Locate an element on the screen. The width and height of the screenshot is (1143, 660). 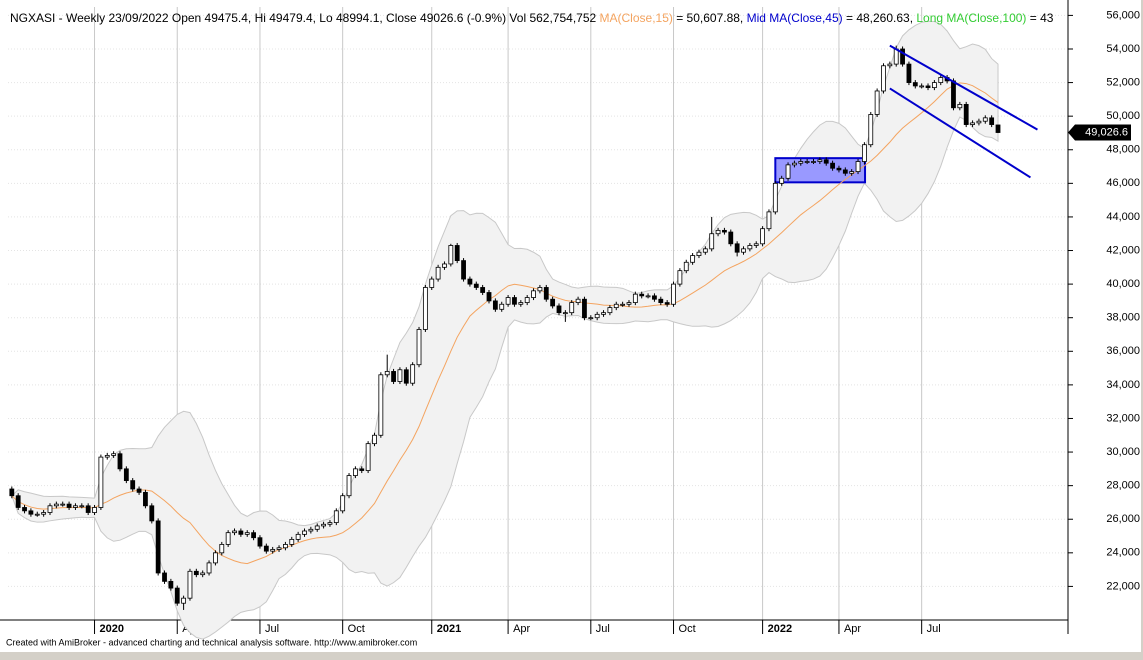
y-tick-label: 50,000 is located at coordinates (1123, 116).